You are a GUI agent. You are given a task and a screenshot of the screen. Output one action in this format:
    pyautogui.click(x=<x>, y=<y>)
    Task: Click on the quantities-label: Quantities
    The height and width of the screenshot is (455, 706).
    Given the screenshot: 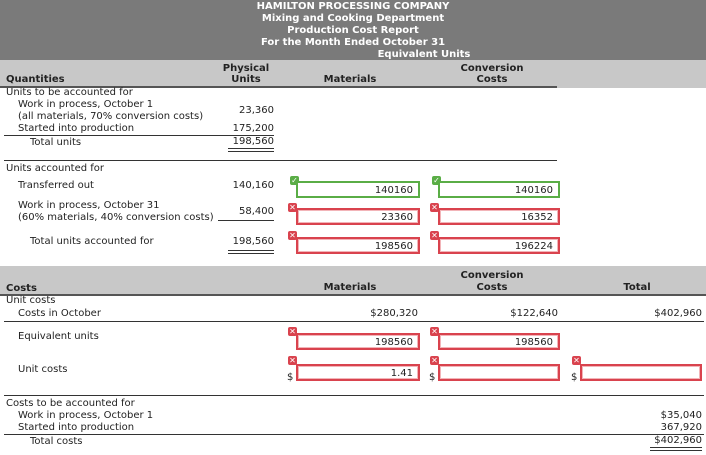 What is the action you would take?
    pyautogui.click(x=35, y=79)
    